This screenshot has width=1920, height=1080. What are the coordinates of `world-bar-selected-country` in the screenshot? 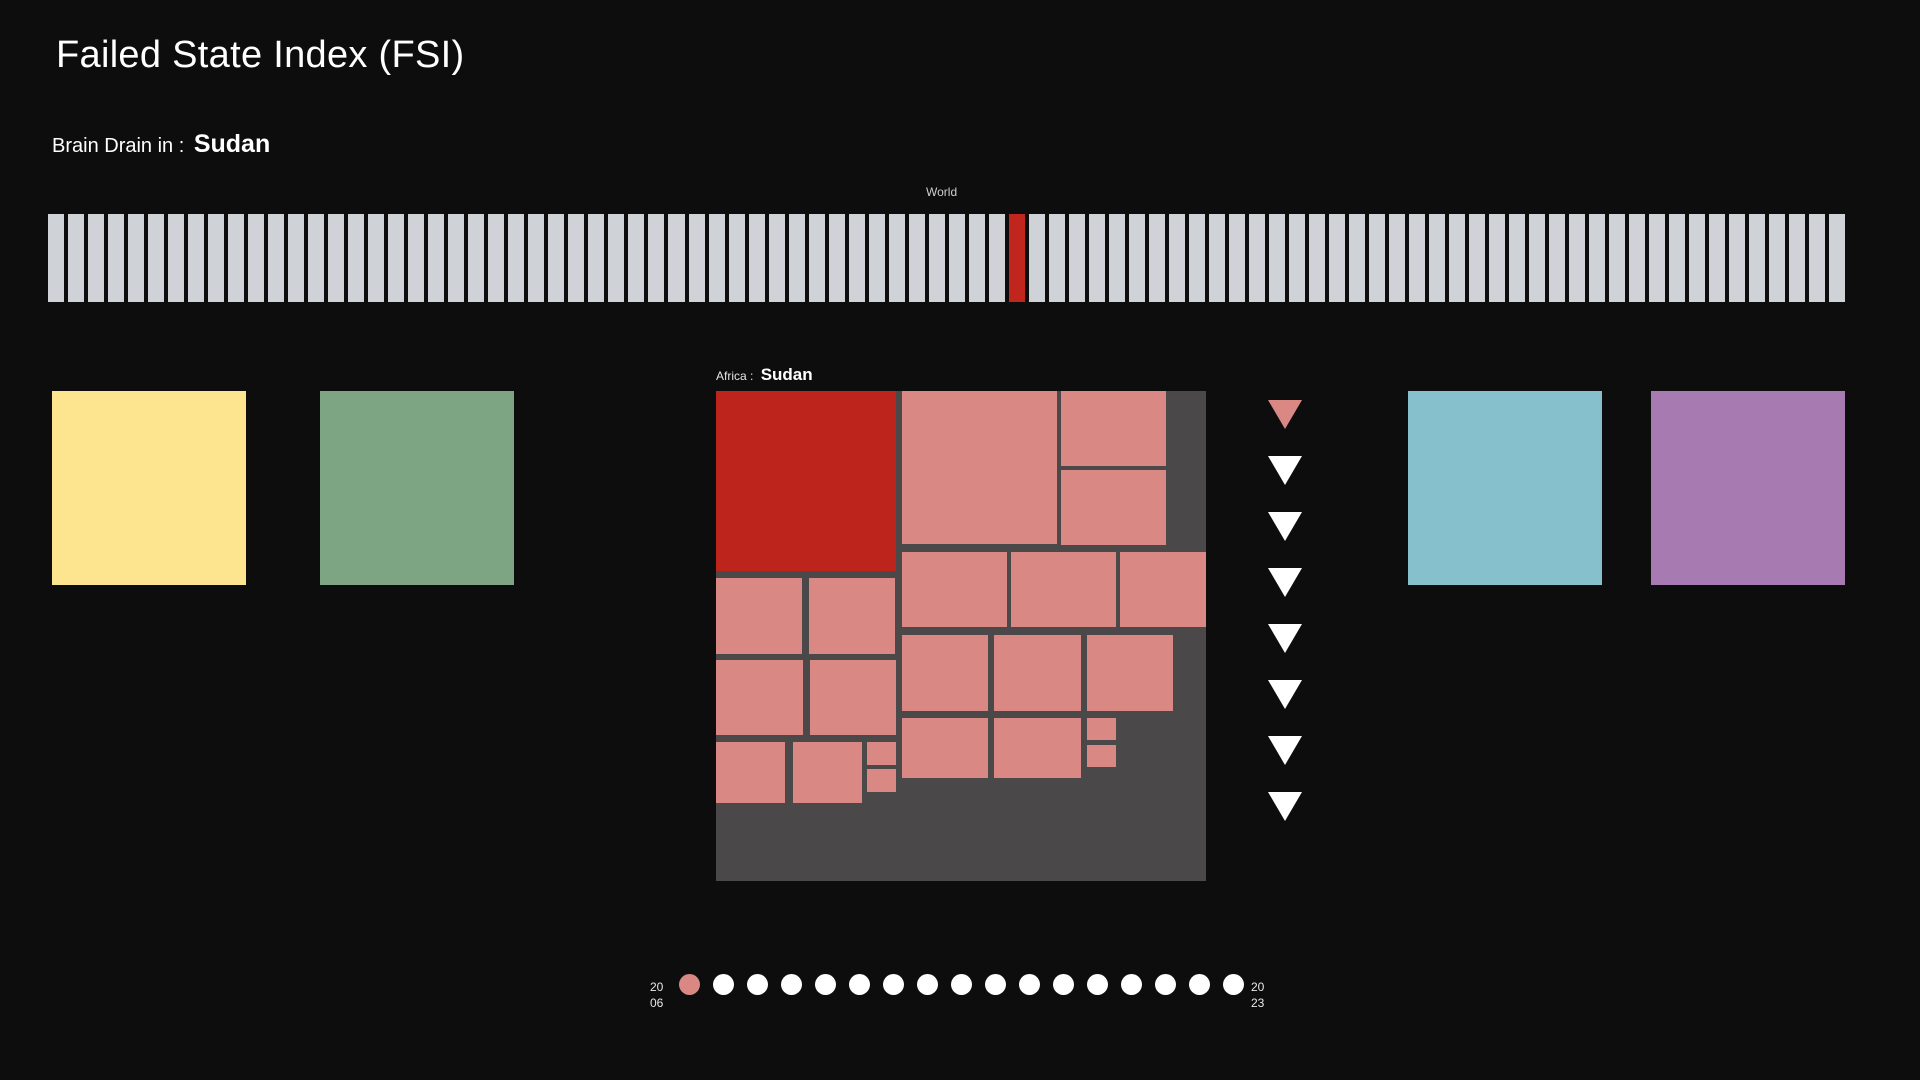 It's located at (1016, 258).